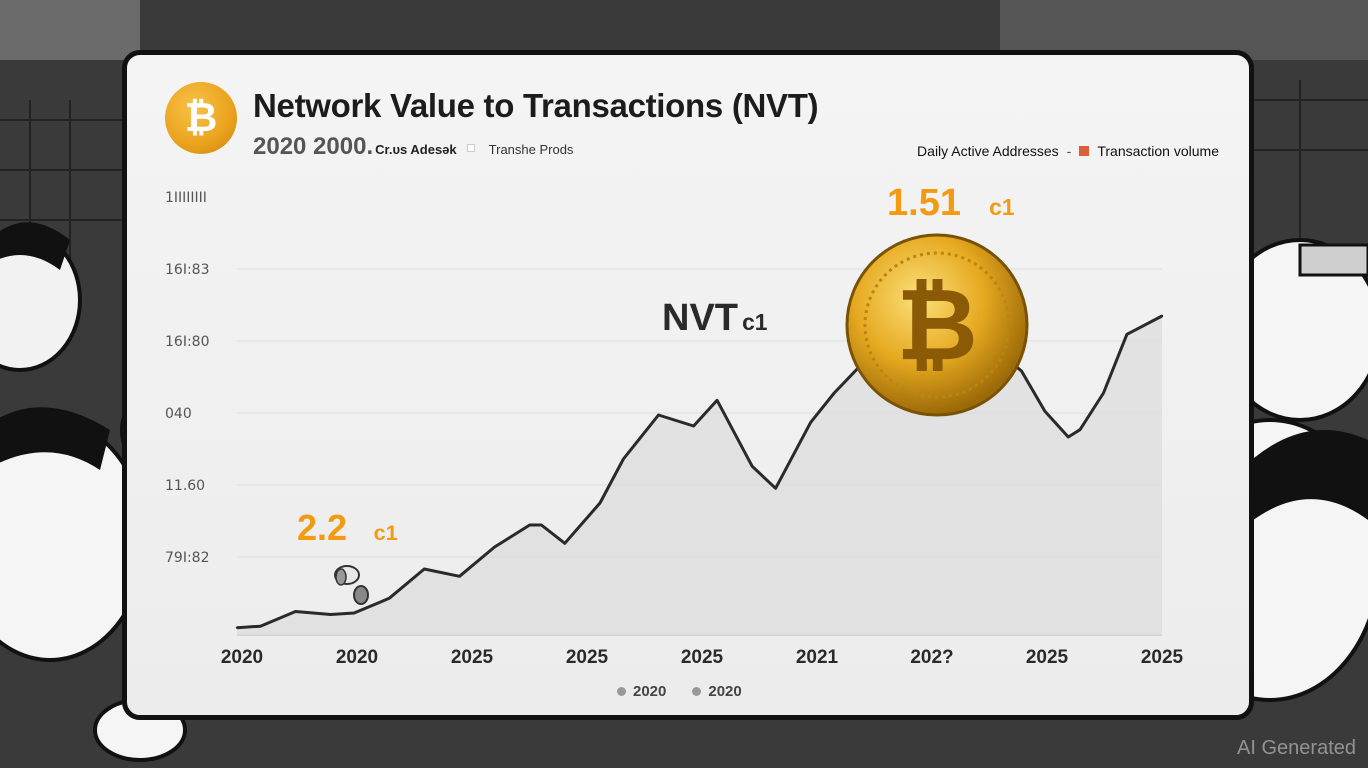 The height and width of the screenshot is (768, 1368). What do you see at coordinates (931, 657) in the screenshot?
I see `x-tick-label: 202?` at bounding box center [931, 657].